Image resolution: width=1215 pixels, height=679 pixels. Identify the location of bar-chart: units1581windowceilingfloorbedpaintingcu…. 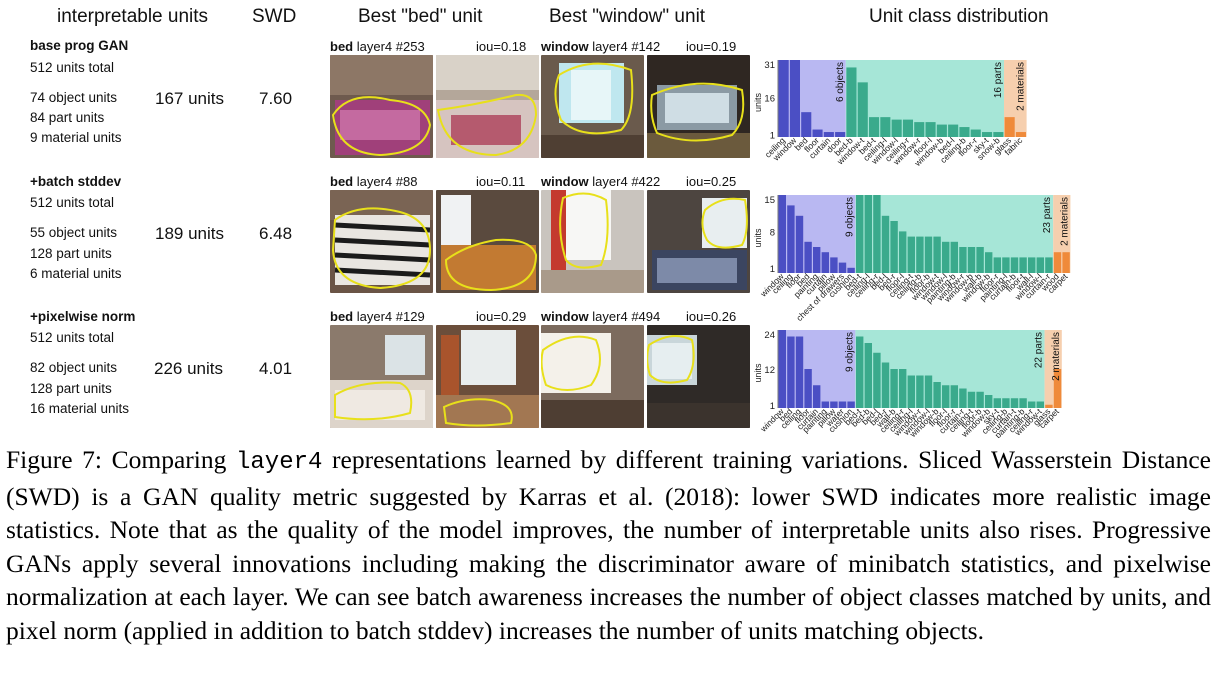
(912, 259).